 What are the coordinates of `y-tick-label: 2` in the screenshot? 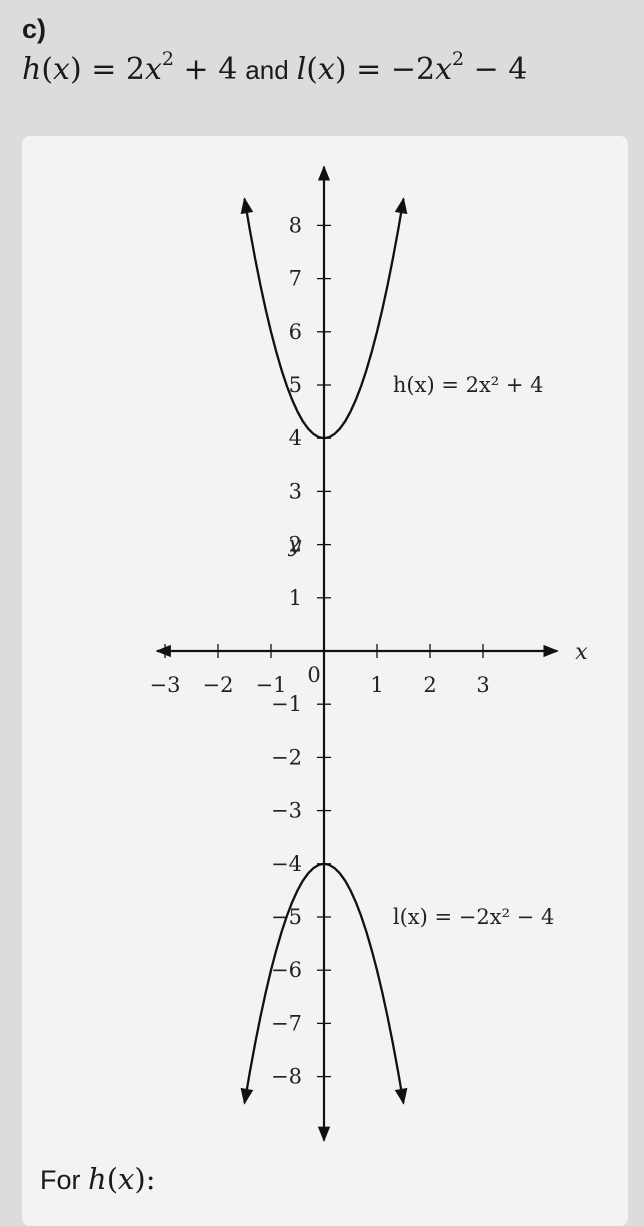 It's located at (295, 545).